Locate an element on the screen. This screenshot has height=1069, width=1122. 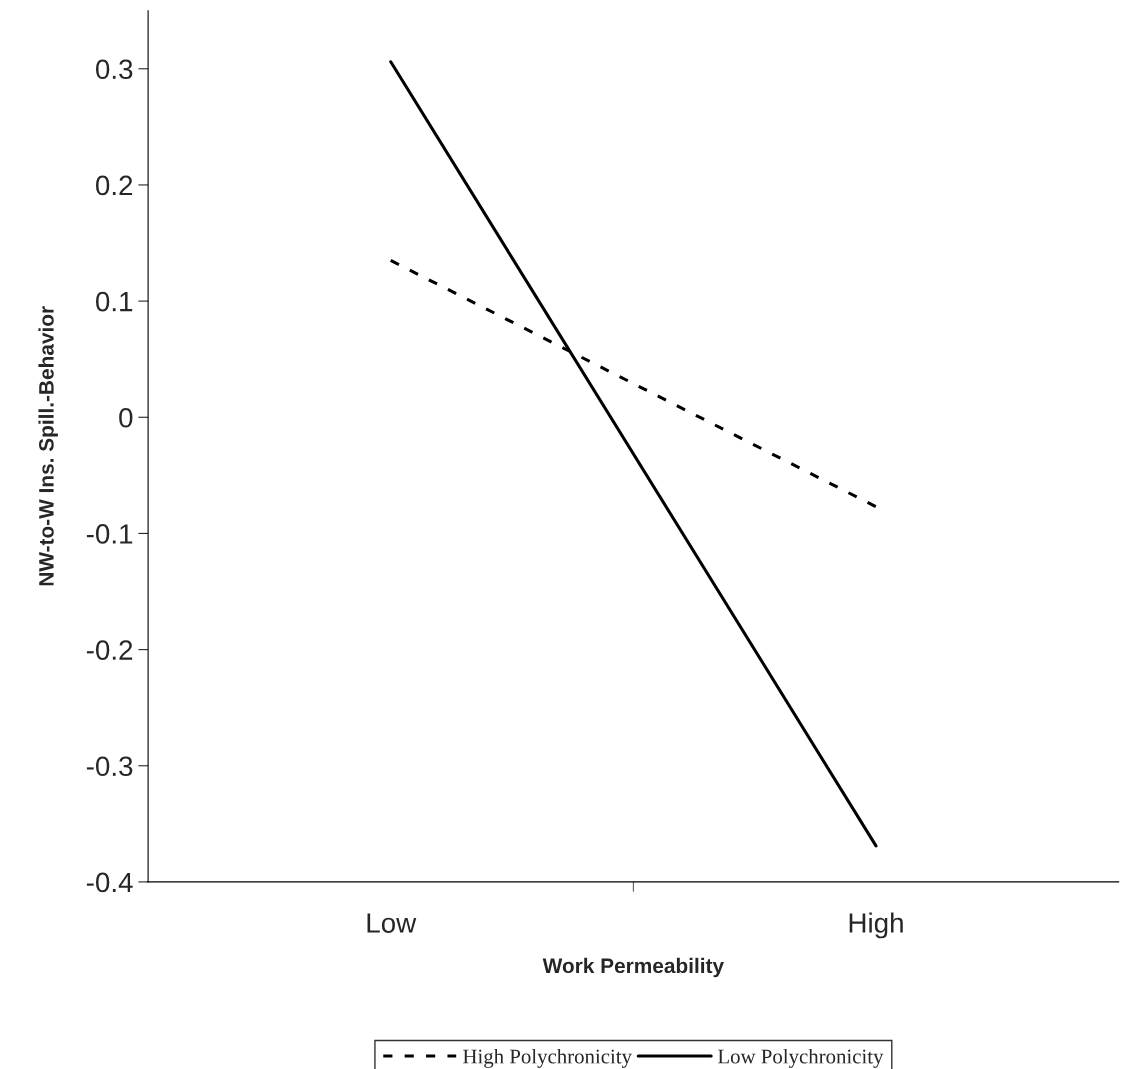
x-tick-label: High is located at coordinates (876, 925).